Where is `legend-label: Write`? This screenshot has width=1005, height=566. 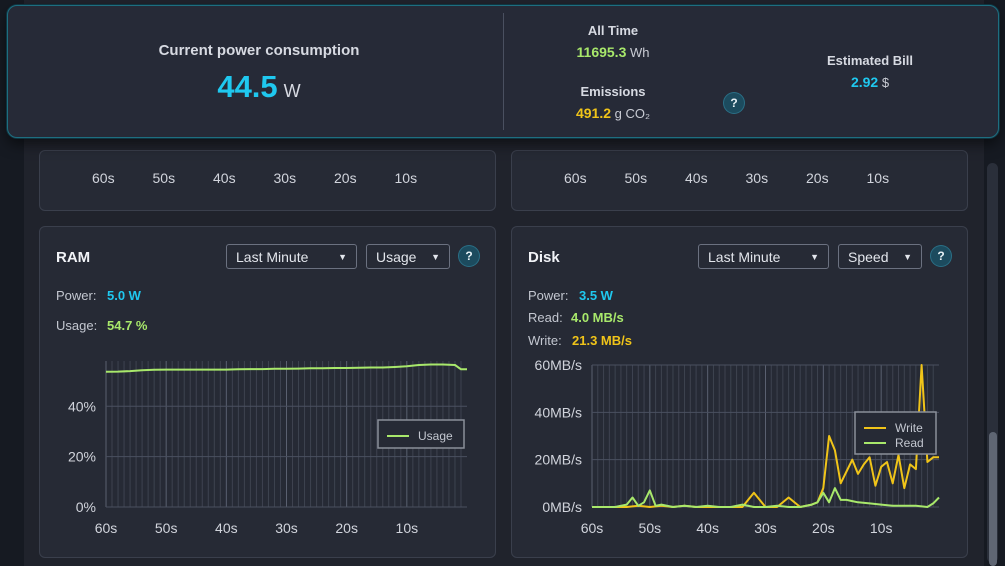 legend-label: Write is located at coordinates (909, 428).